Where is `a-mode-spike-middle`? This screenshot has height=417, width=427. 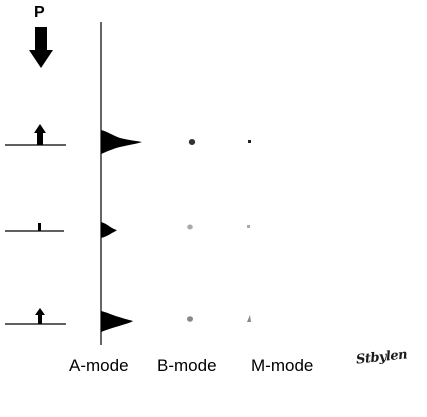
a-mode-spike-middle is located at coordinates (109, 230).